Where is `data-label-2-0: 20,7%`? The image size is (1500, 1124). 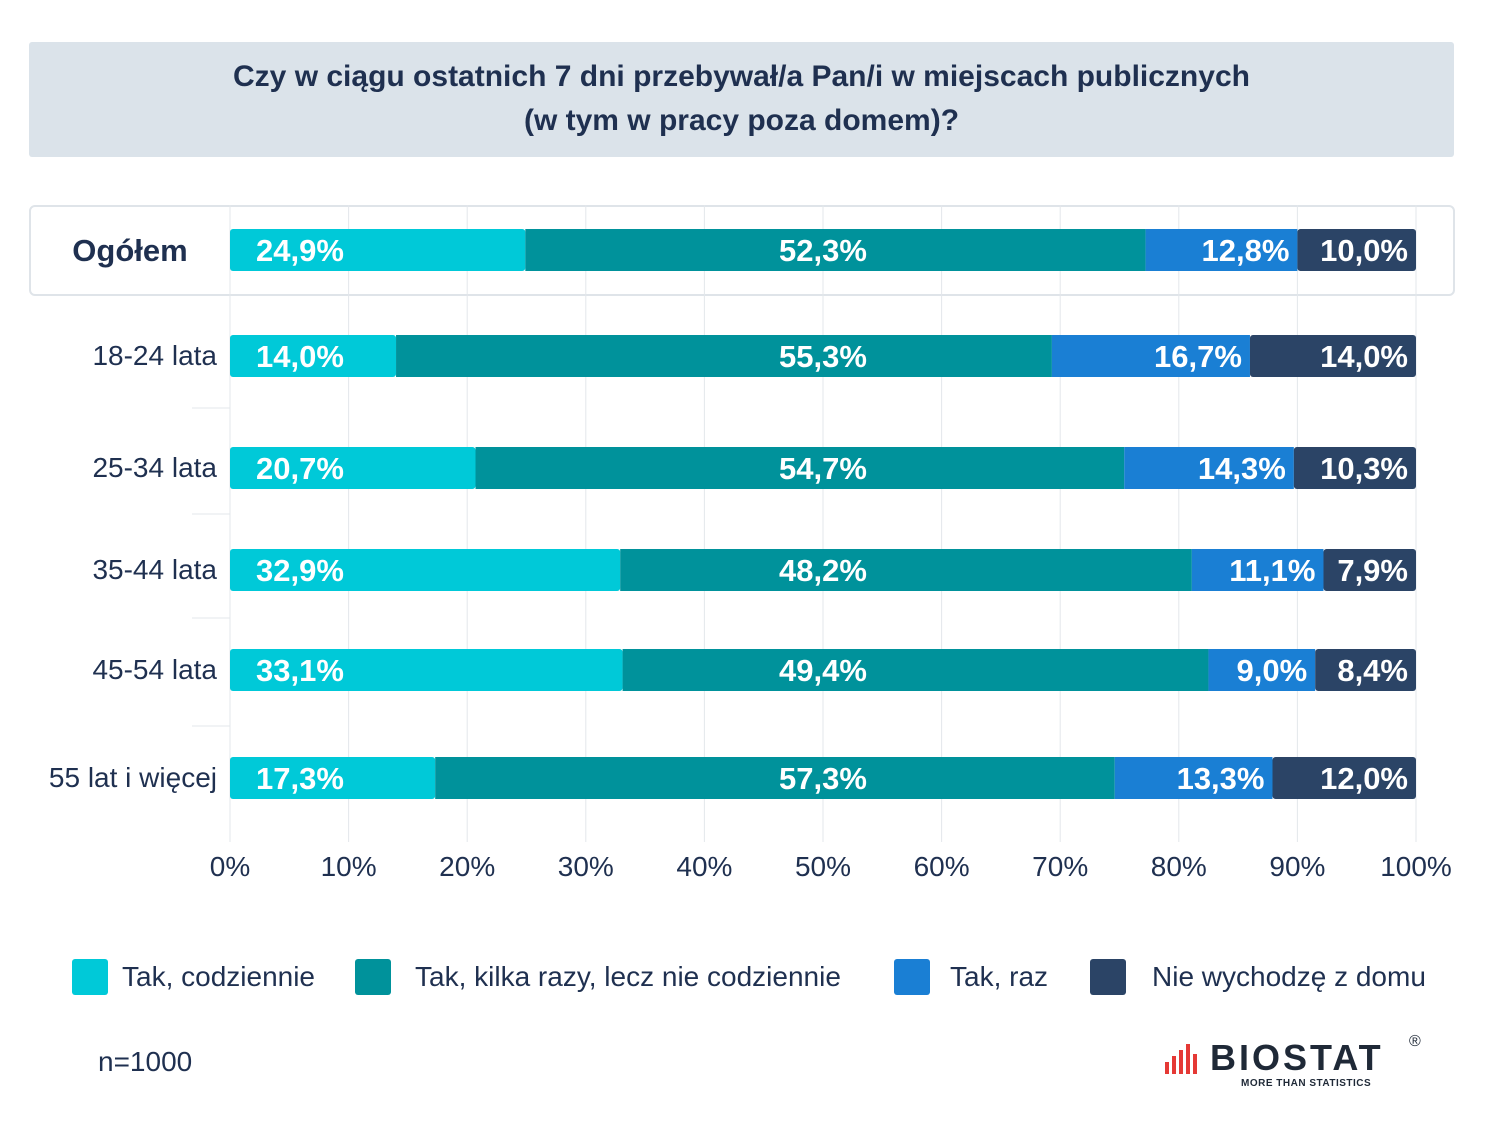
data-label-2-0: 20,7% is located at coordinates (300, 468).